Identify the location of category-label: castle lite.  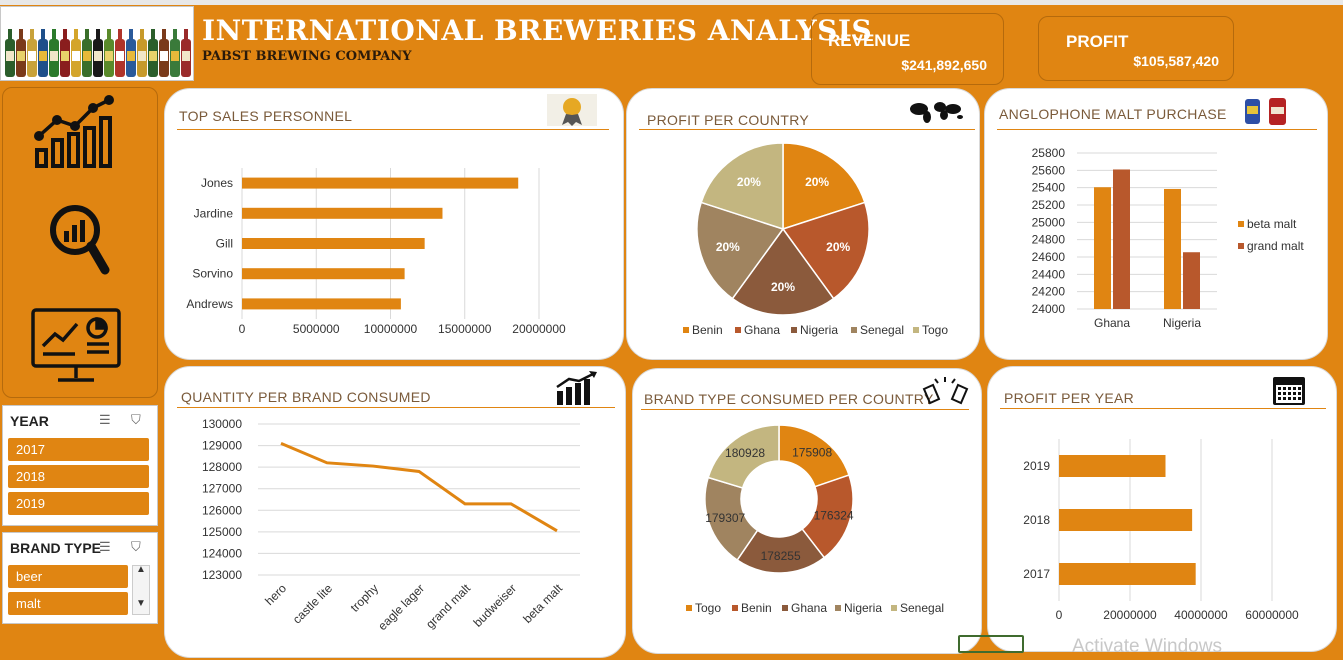
(313, 604).